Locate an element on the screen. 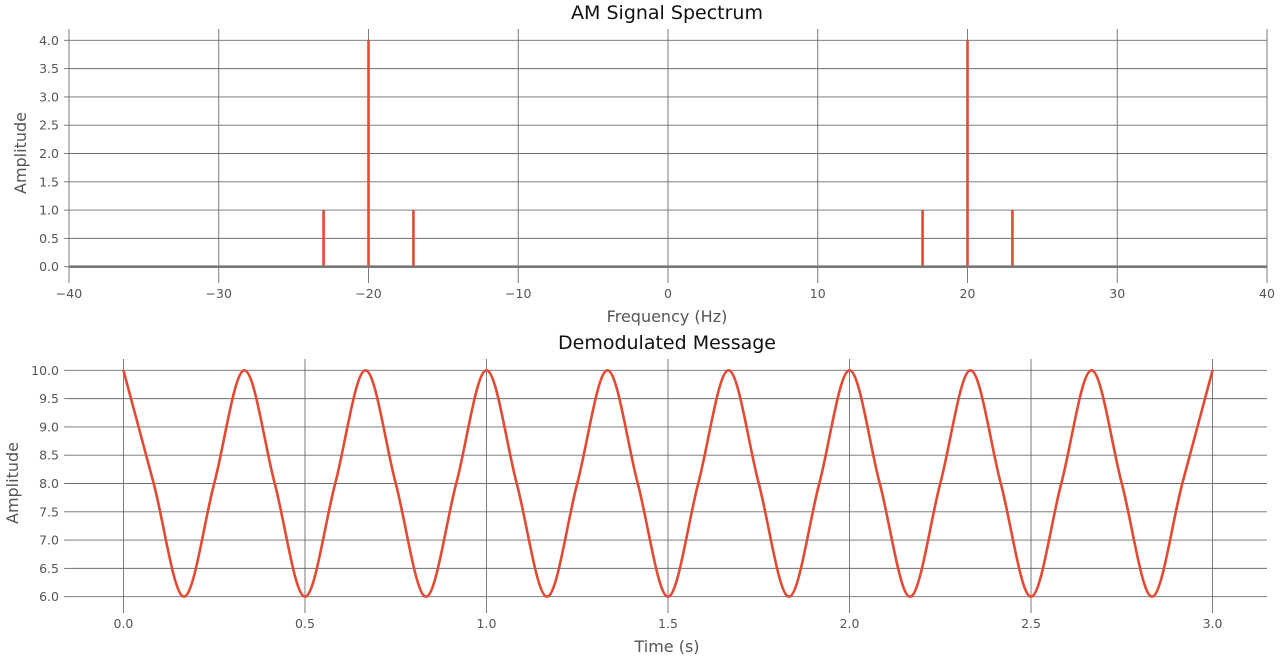 This screenshot has width=1280, height=664. spectrum-x-tick-label: 30 is located at coordinates (1117, 293).